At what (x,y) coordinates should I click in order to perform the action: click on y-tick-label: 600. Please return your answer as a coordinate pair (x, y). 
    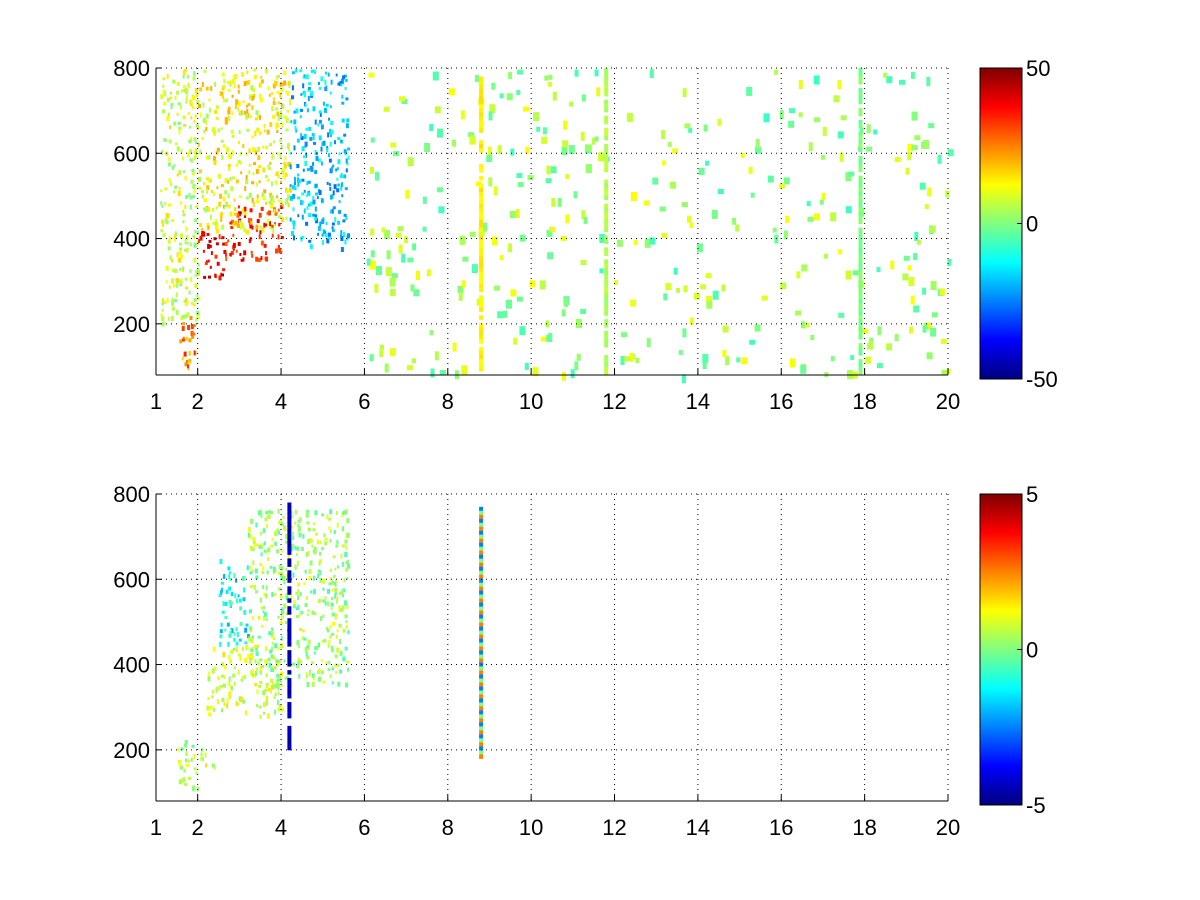
    Looking at the image, I should click on (131, 579).